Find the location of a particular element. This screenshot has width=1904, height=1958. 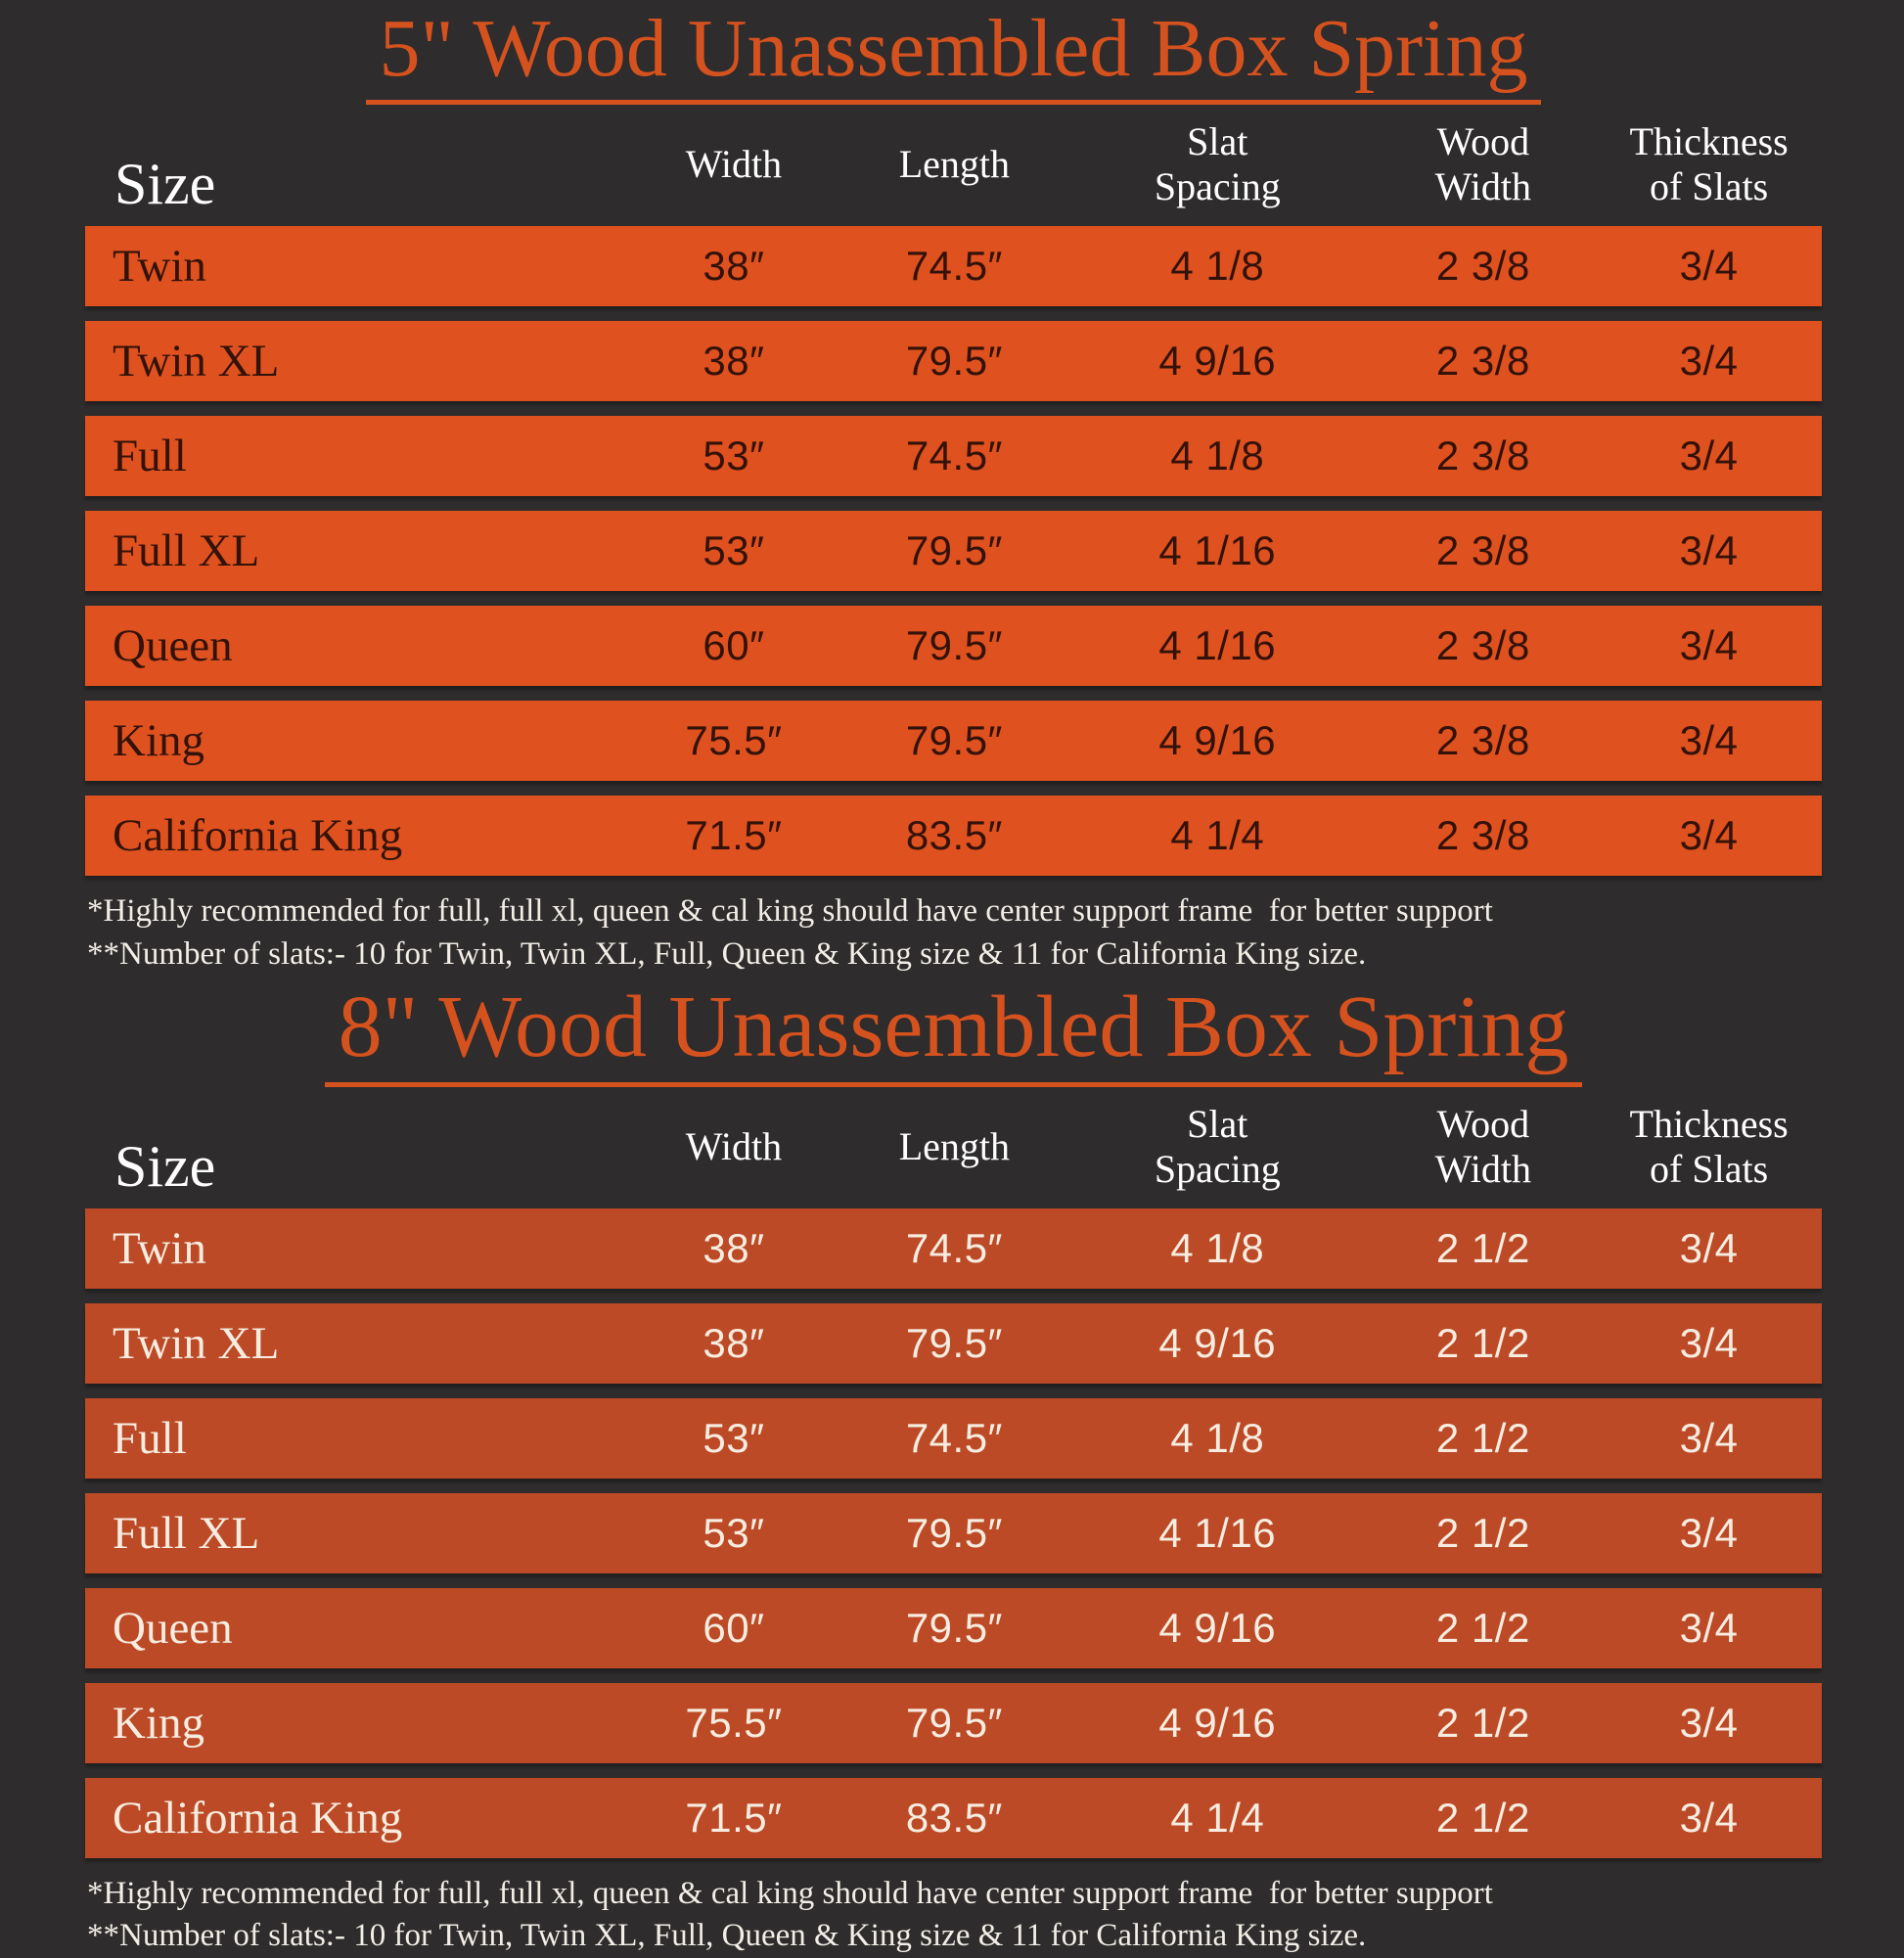

table-row-full: Full 53″ 74.5″ 4 1/8 2 1/2 3/4 is located at coordinates (953, 1438).